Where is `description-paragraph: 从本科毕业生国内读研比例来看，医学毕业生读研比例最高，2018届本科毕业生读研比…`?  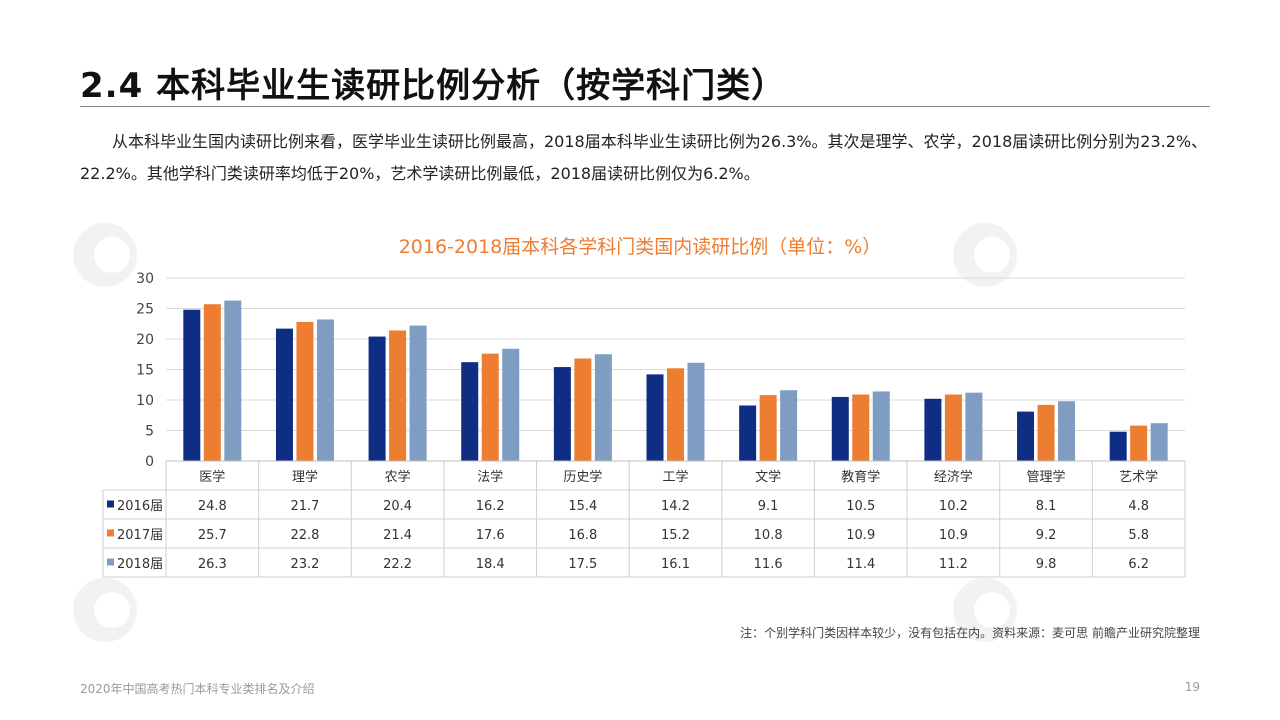 description-paragraph: 从本科毕业生国内读研比例来看，医学毕业生读研比例最高，2018届本科毕业生读研比… is located at coordinates (644, 157).